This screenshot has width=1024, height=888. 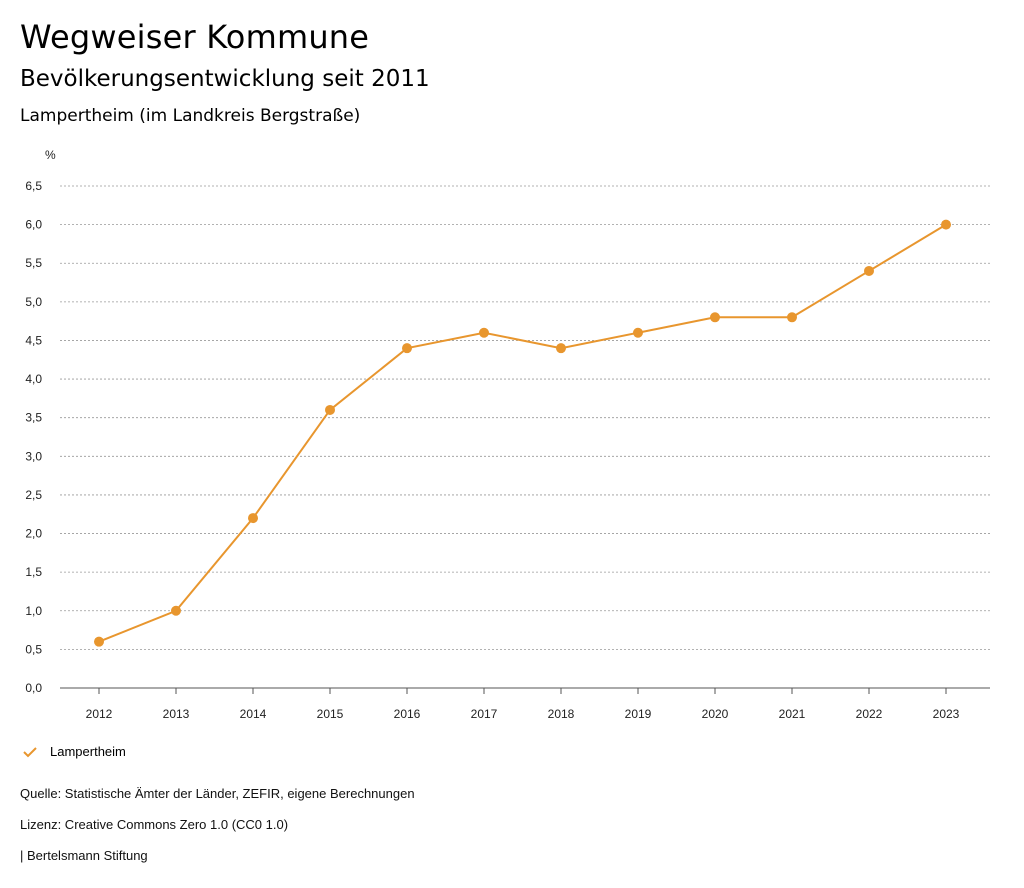 What do you see at coordinates (561, 714) in the screenshot?
I see `x-tick-label: 2018` at bounding box center [561, 714].